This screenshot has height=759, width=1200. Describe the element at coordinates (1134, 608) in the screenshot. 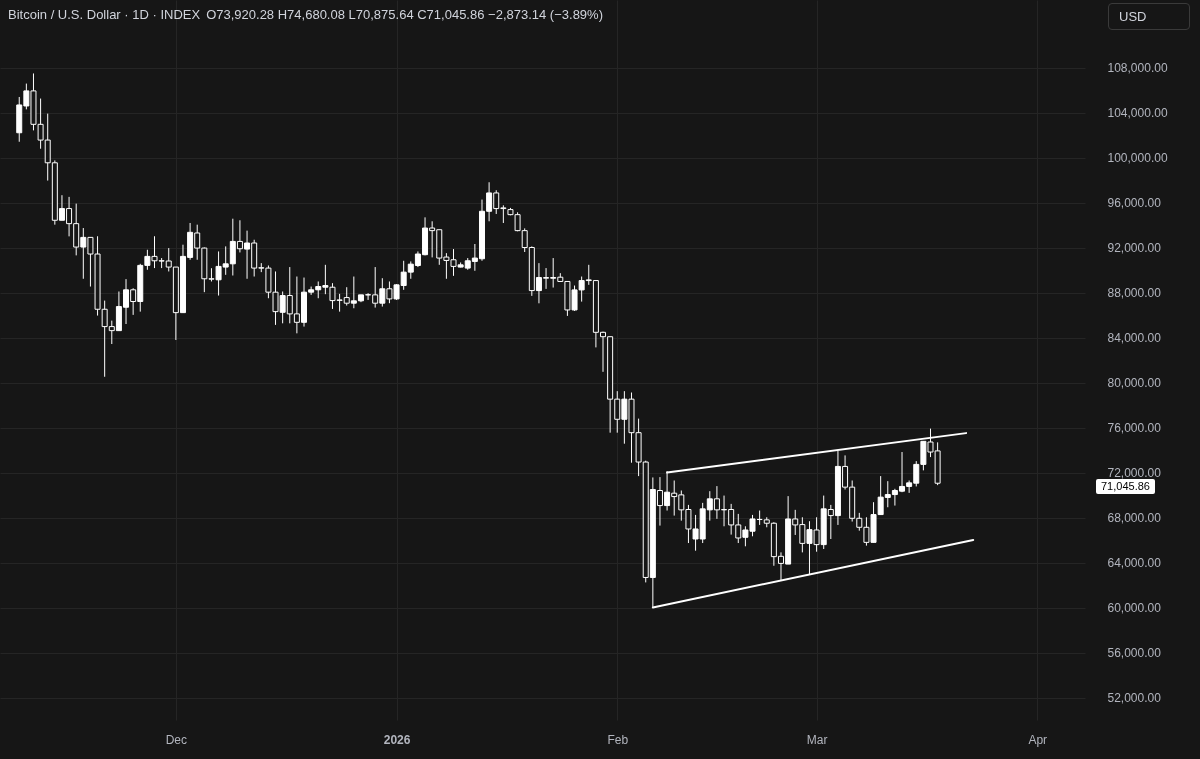

I see `y-tick-label: 60,000.00` at that location.